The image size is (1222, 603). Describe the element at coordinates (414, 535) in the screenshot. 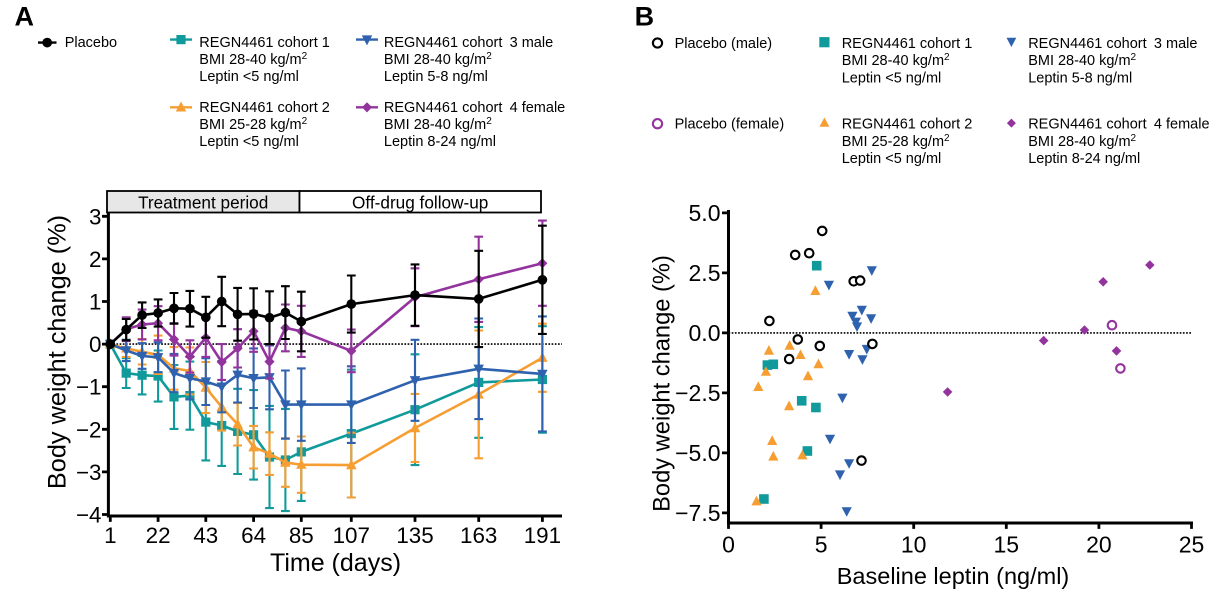

I see `svg-text: 135` at that location.